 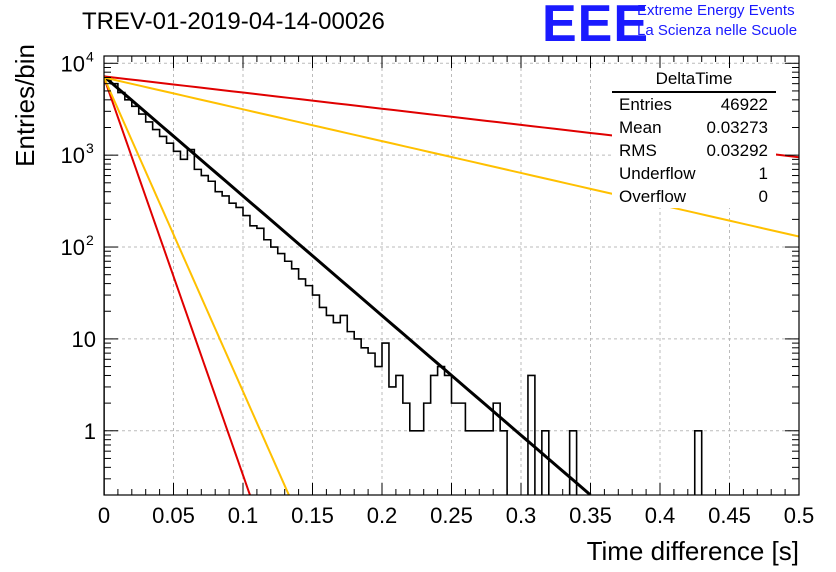 What do you see at coordinates (233, 21) in the screenshot?
I see `chart-title: TREV-01-2019-04-14-00026` at bounding box center [233, 21].